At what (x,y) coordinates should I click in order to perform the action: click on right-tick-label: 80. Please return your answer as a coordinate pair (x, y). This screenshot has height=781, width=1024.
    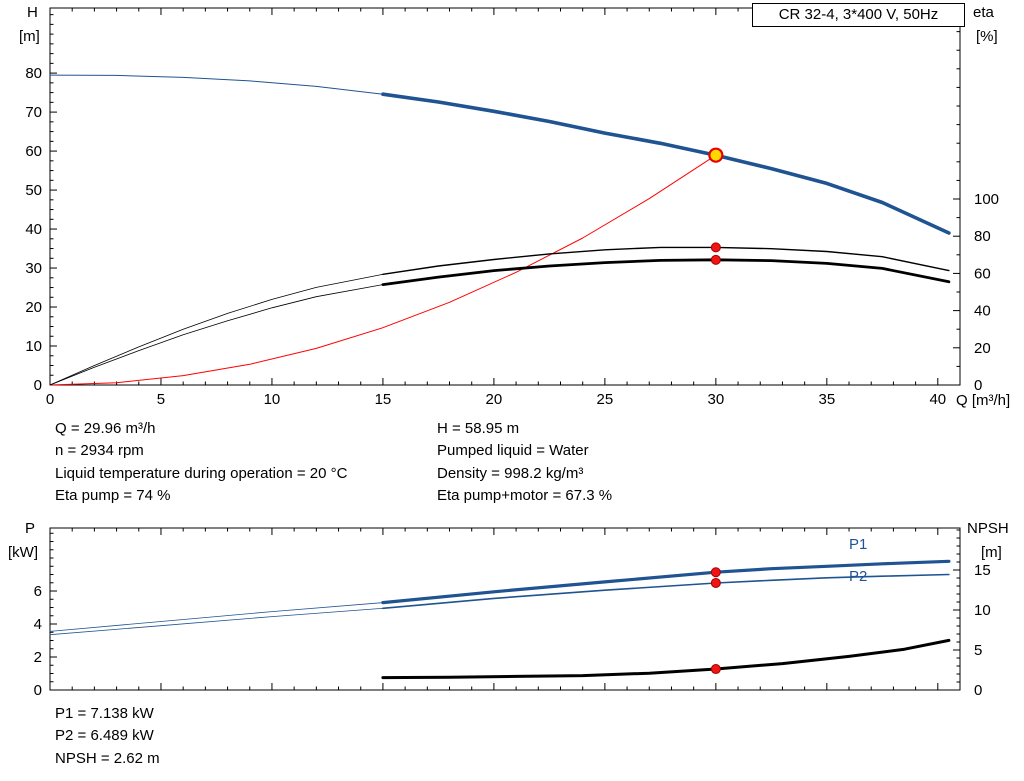
    Looking at the image, I should click on (982, 236).